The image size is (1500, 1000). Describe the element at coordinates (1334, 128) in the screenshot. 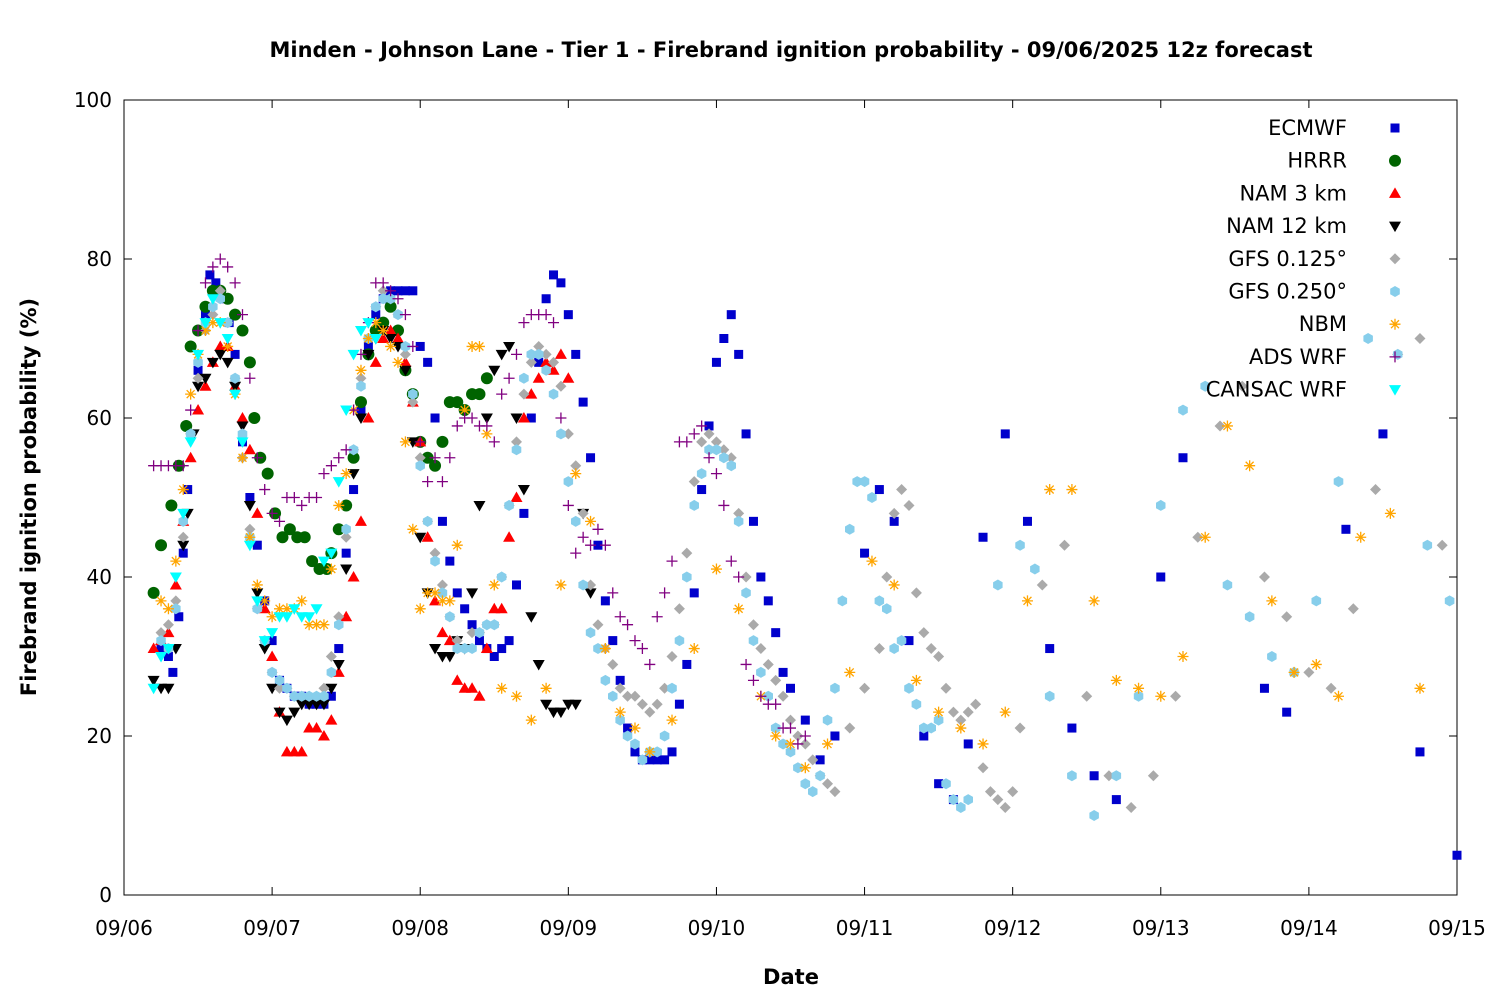

I see `legend-item: ECMWF` at that location.